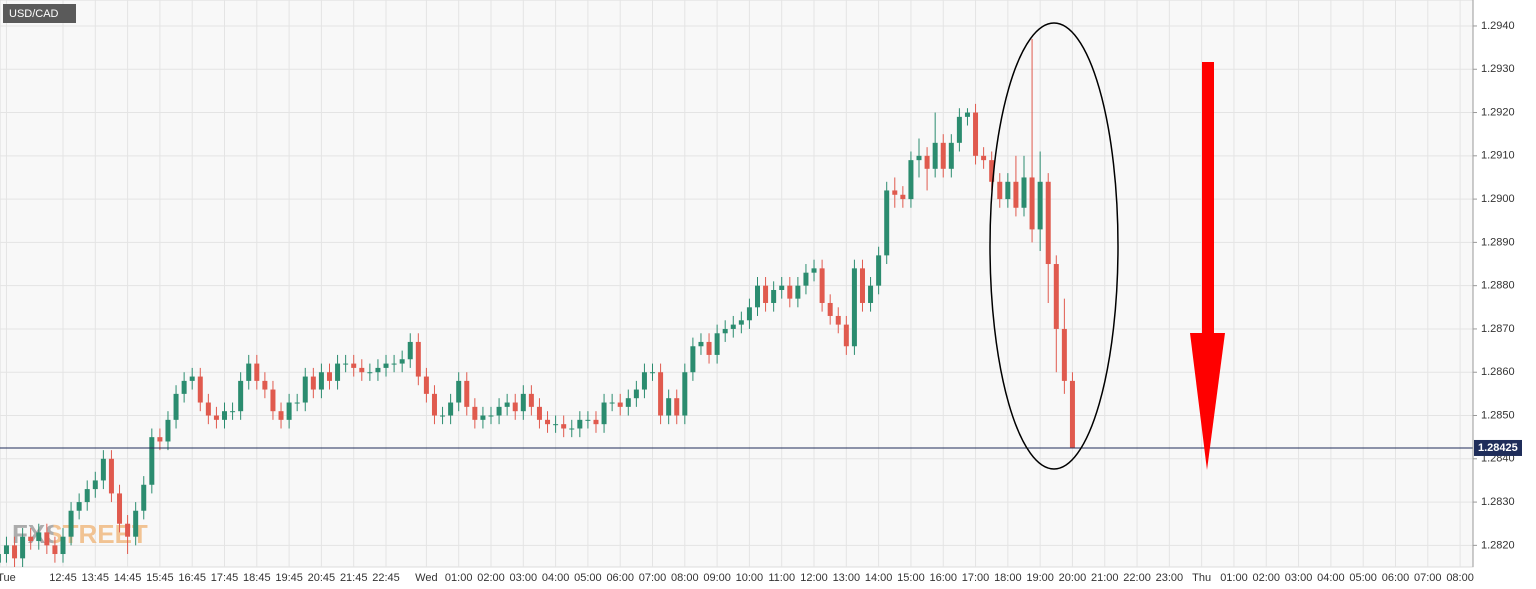 The width and height of the screenshot is (1536, 589). What do you see at coordinates (1498, 112) in the screenshot?
I see `y-tick-label: 1.2920` at bounding box center [1498, 112].